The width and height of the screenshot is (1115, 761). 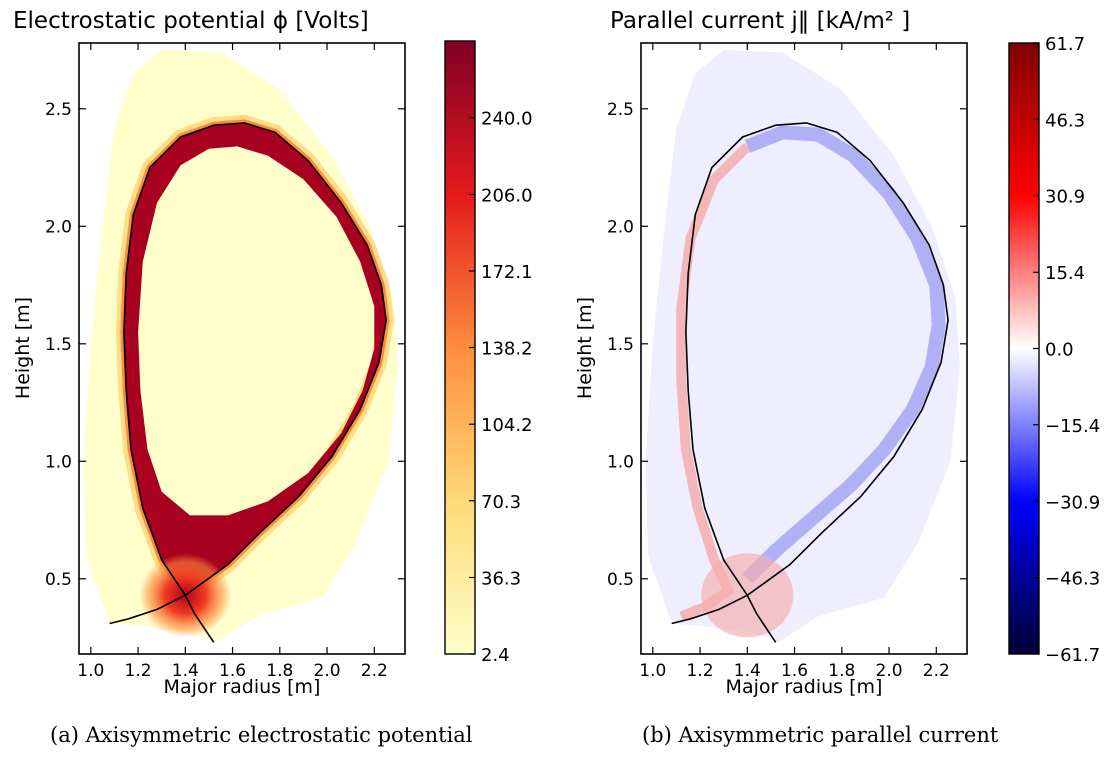 What do you see at coordinates (760, 21) in the screenshot?
I see `chart-title-b: Parallel current j‖ [kA/m² ]` at bounding box center [760, 21].